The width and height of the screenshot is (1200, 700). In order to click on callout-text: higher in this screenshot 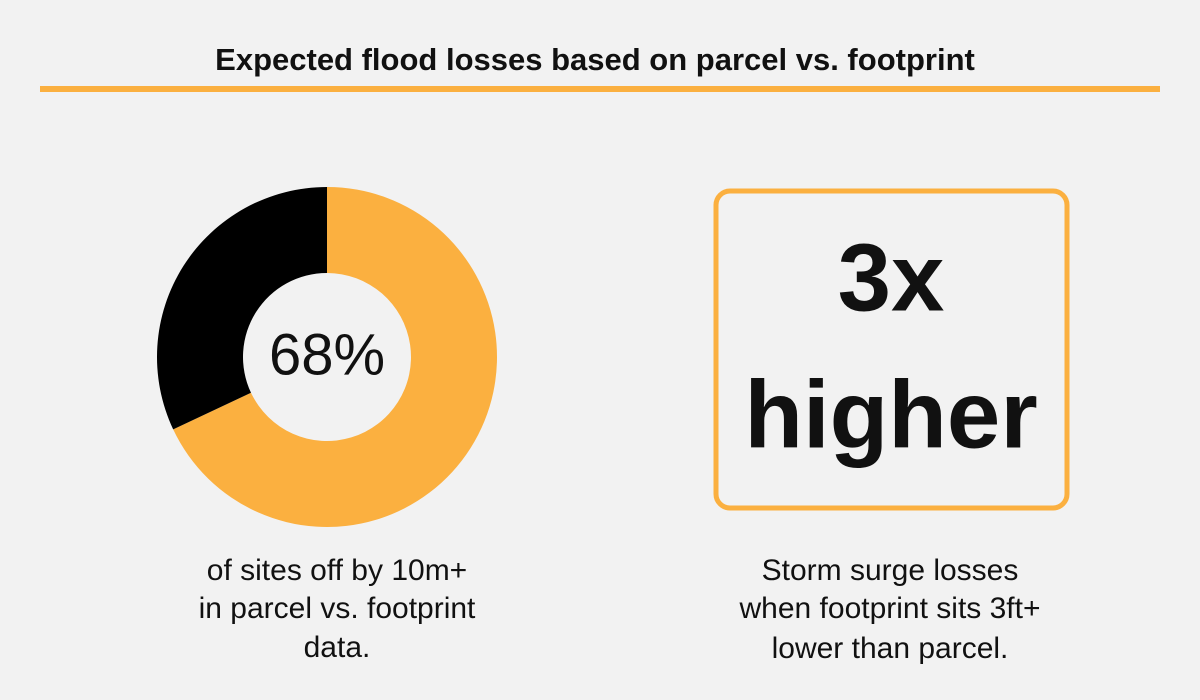, I will do `click(890, 414)`.